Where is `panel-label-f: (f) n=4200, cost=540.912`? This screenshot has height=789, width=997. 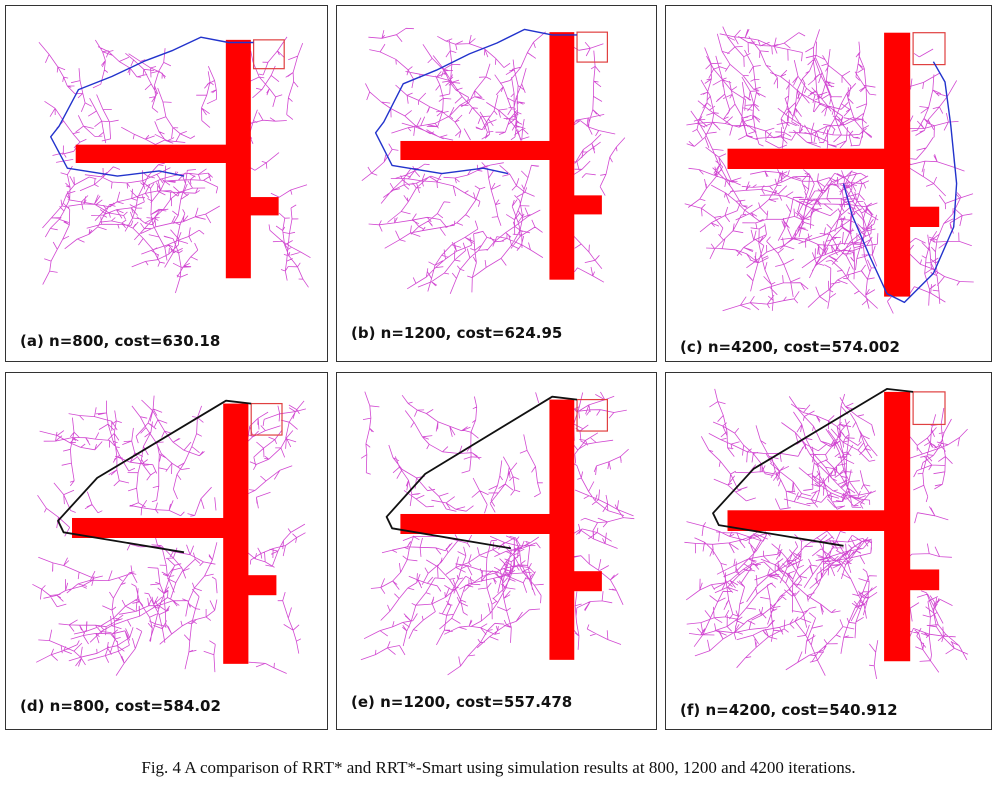 panel-label-f: (f) n=4200, cost=540.912 is located at coordinates (789, 710).